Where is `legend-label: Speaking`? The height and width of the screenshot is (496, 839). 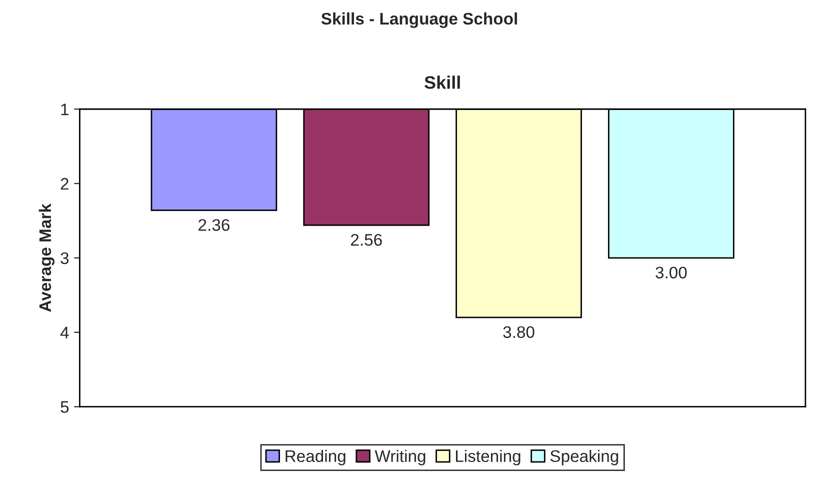 legend-label: Speaking is located at coordinates (584, 458).